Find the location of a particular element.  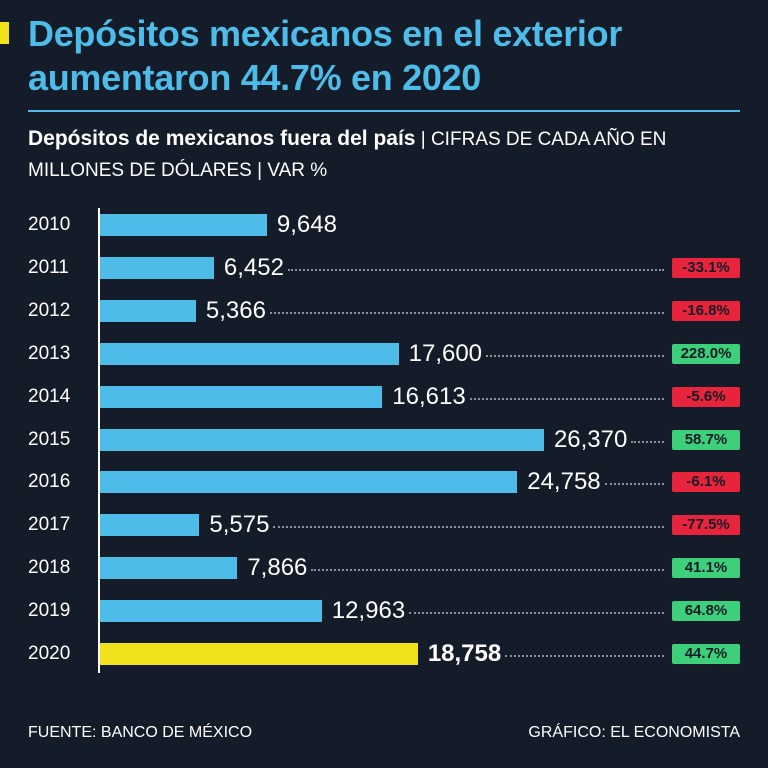

subtitle-bold: Depósitos de mexicanos fuera del país is located at coordinates (222, 138).